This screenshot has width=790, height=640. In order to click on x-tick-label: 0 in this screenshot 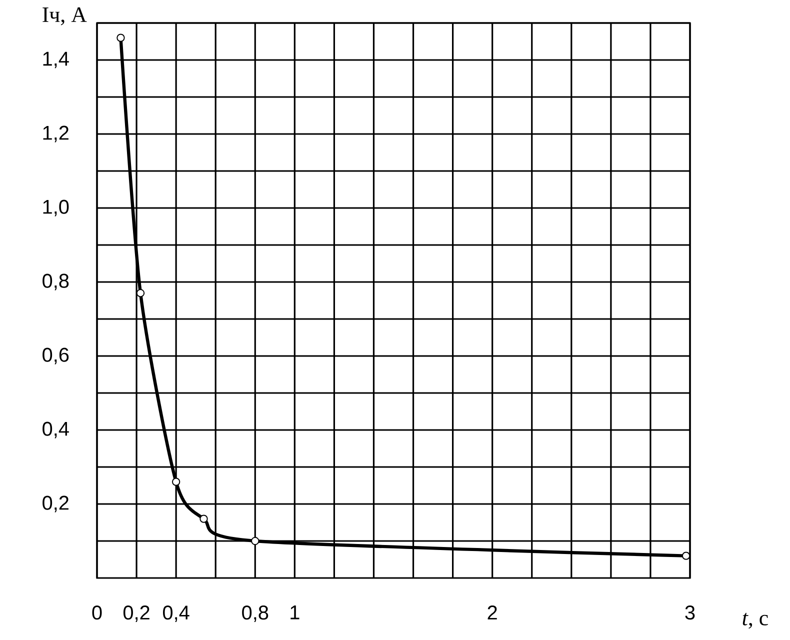, I will do `click(97, 613)`.